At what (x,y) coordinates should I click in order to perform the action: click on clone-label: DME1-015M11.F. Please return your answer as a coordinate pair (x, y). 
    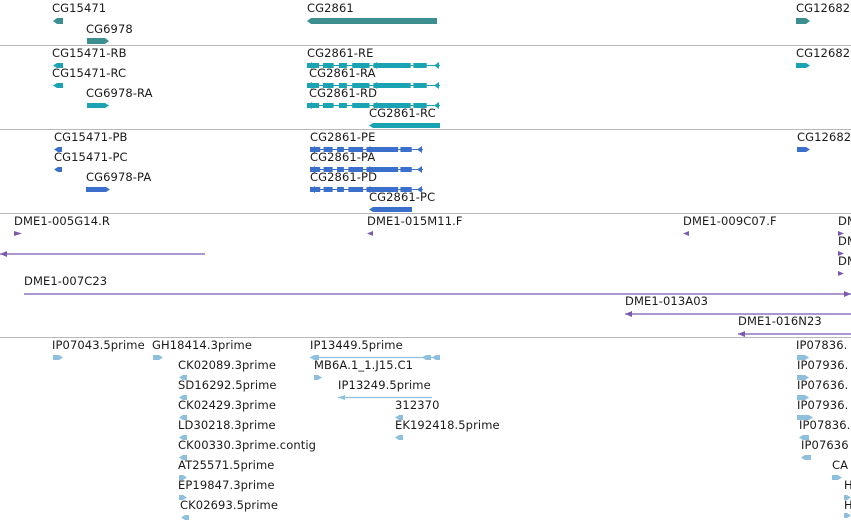
    Looking at the image, I should click on (415, 221).